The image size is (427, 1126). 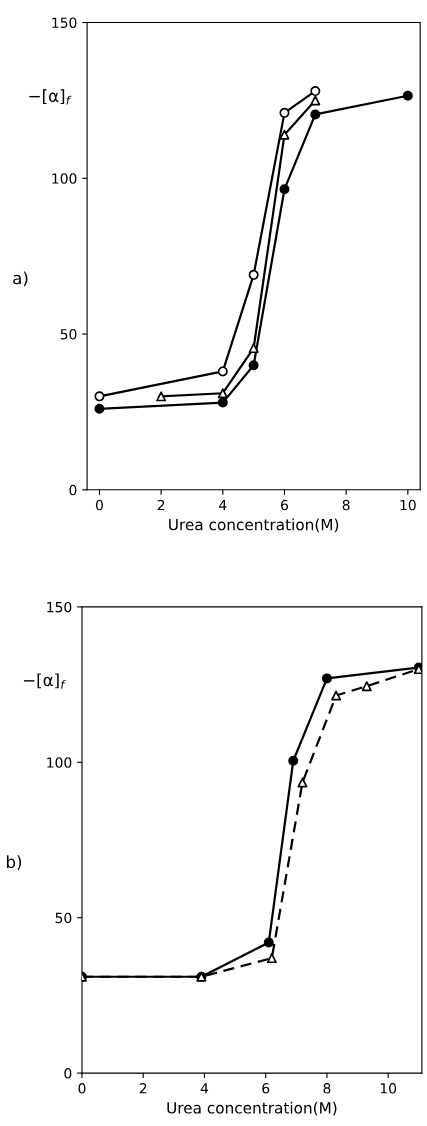 I want to click on text: a), so click(x=20, y=279).